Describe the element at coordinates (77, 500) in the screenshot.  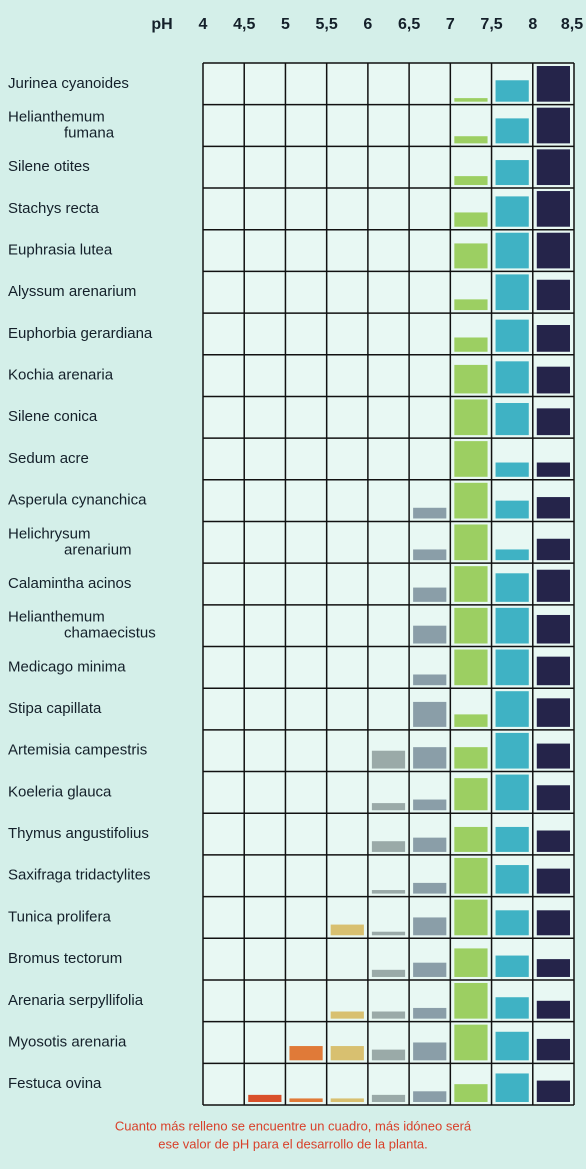
I see `species-name: Asperula cynanchica` at that location.